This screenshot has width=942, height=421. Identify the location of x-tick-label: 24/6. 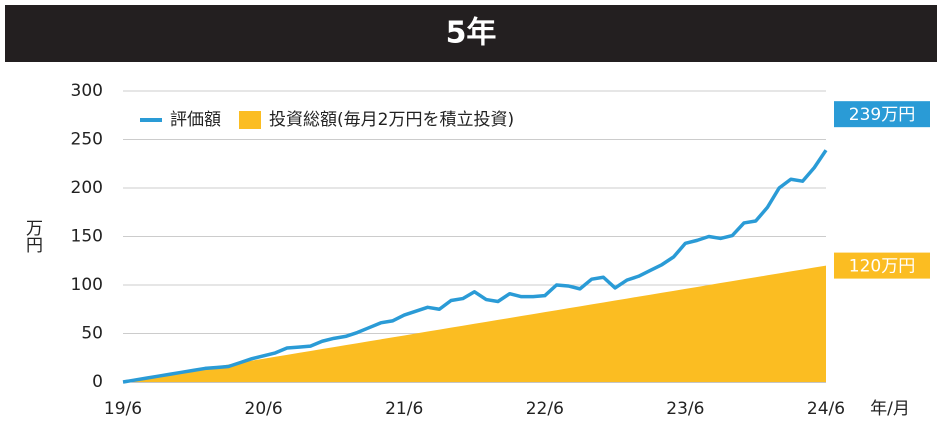
(826, 409).